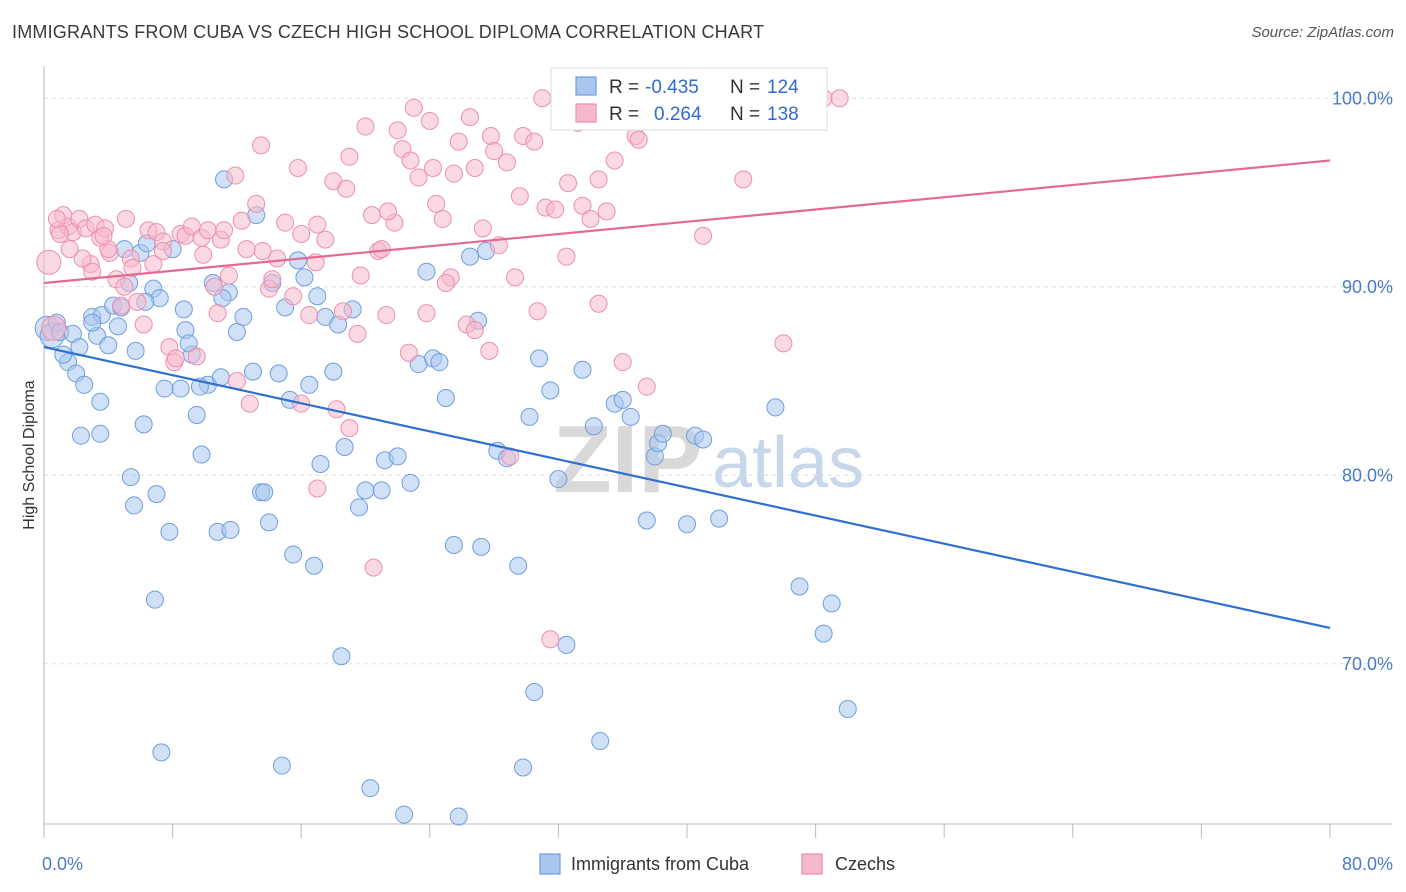  What do you see at coordinates (660, 864) in the screenshot?
I see `bottom-legend-cuba-label: Immigrants from Cuba` at bounding box center [660, 864].